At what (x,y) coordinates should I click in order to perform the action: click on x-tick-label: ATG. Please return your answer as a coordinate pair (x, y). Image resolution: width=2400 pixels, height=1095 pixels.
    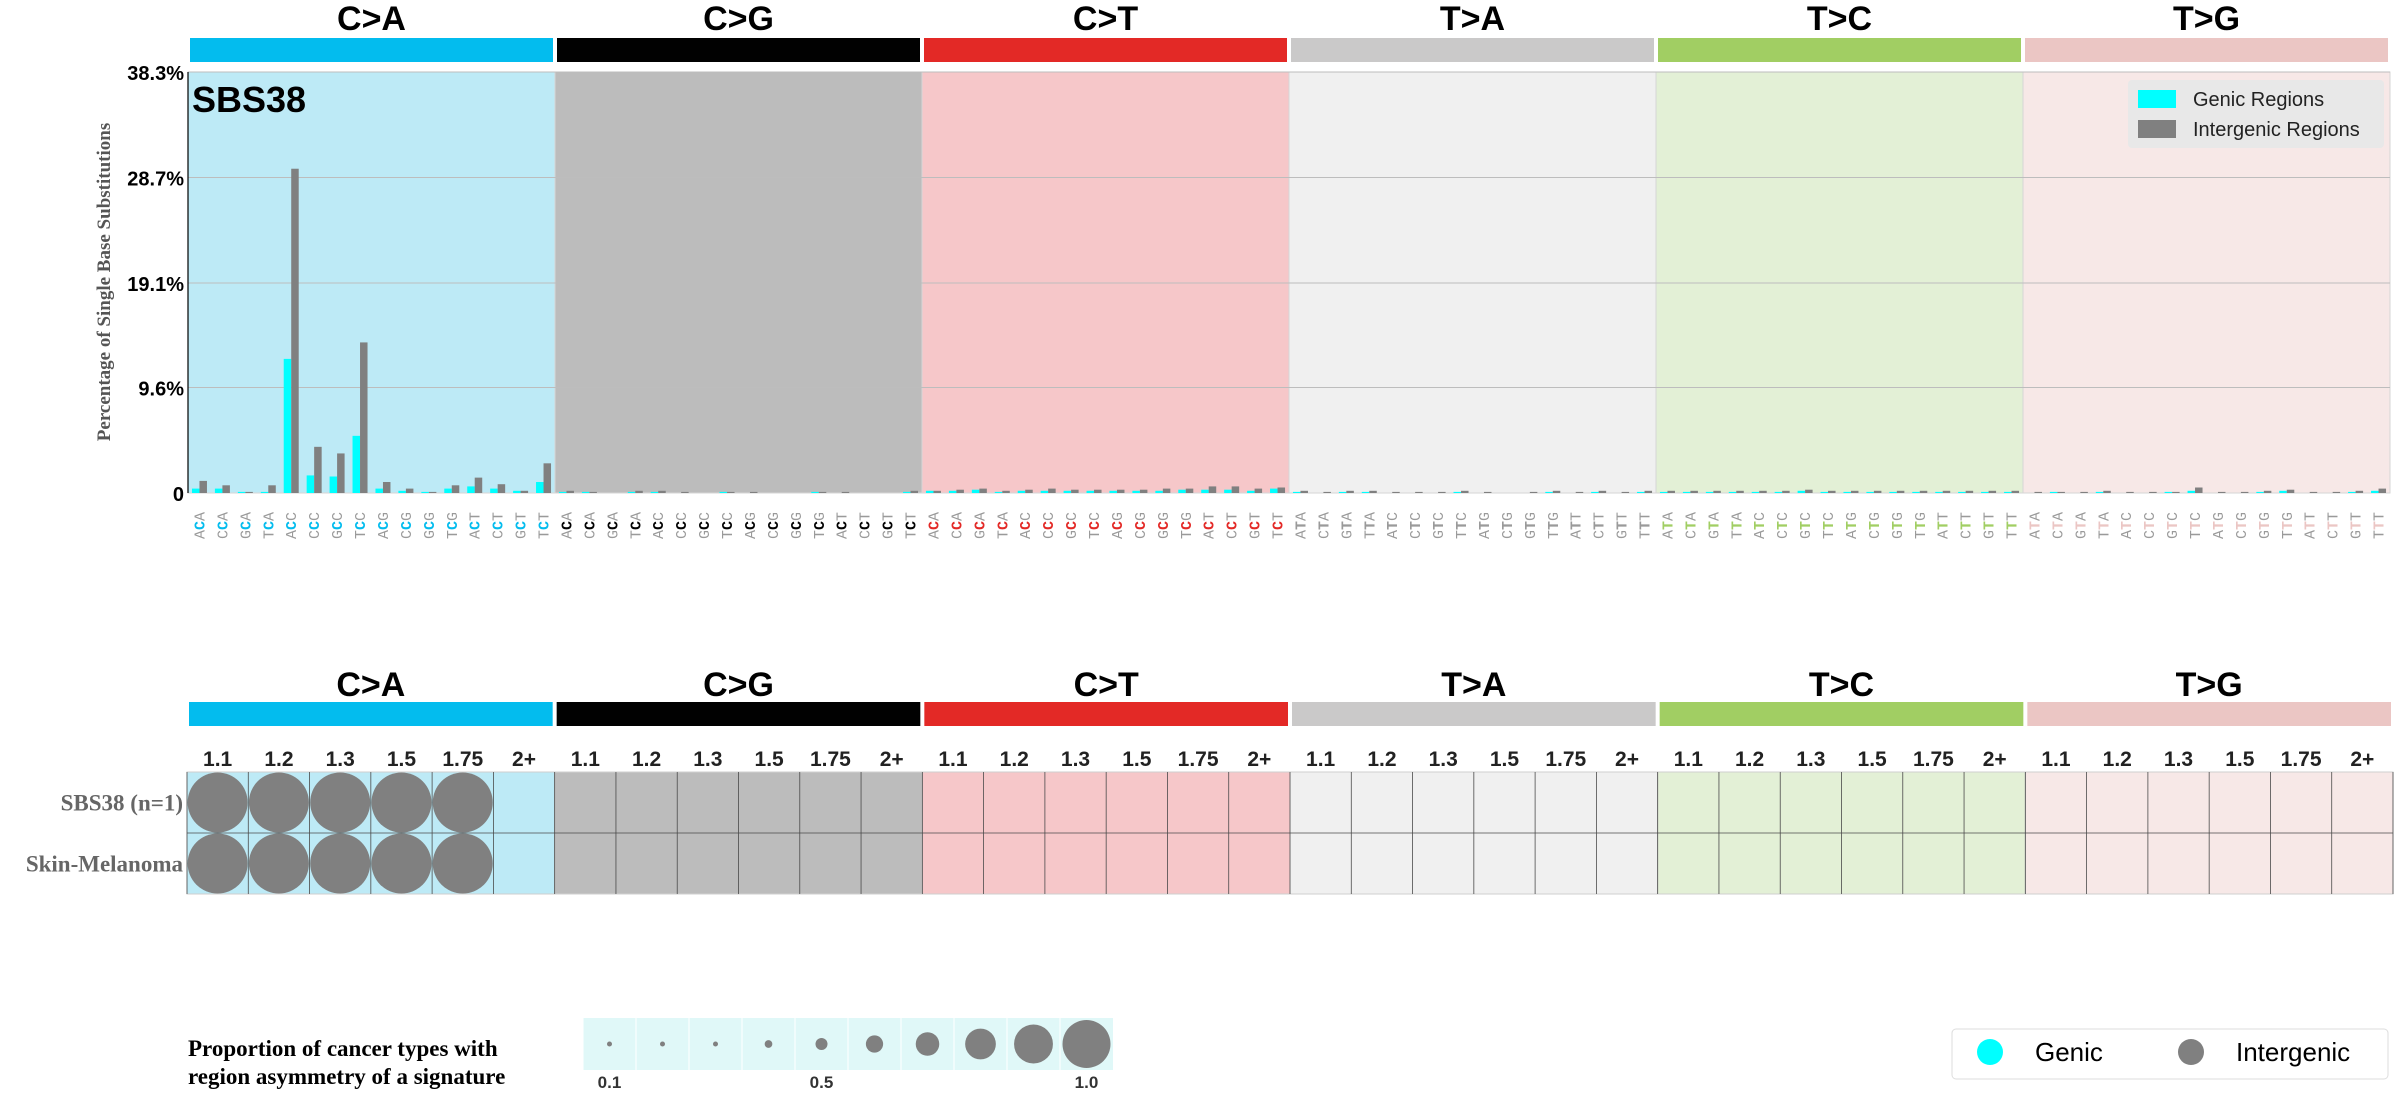
    Looking at the image, I should click on (1852, 525).